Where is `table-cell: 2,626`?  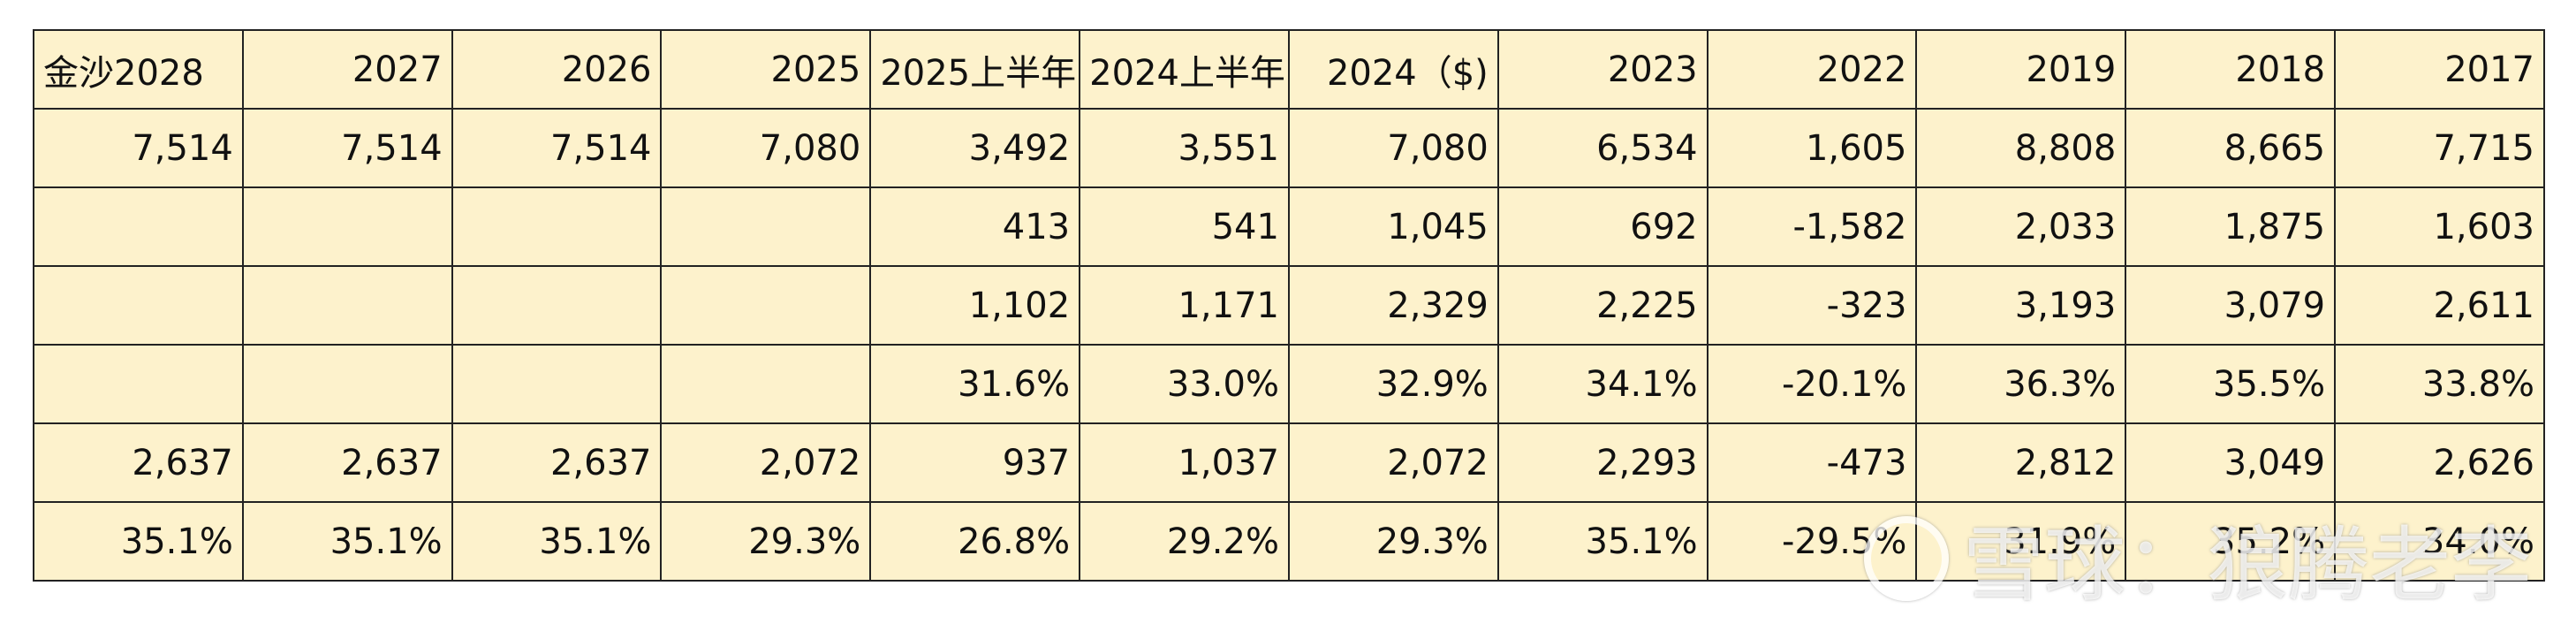 table-cell: 2,626 is located at coordinates (2439, 462).